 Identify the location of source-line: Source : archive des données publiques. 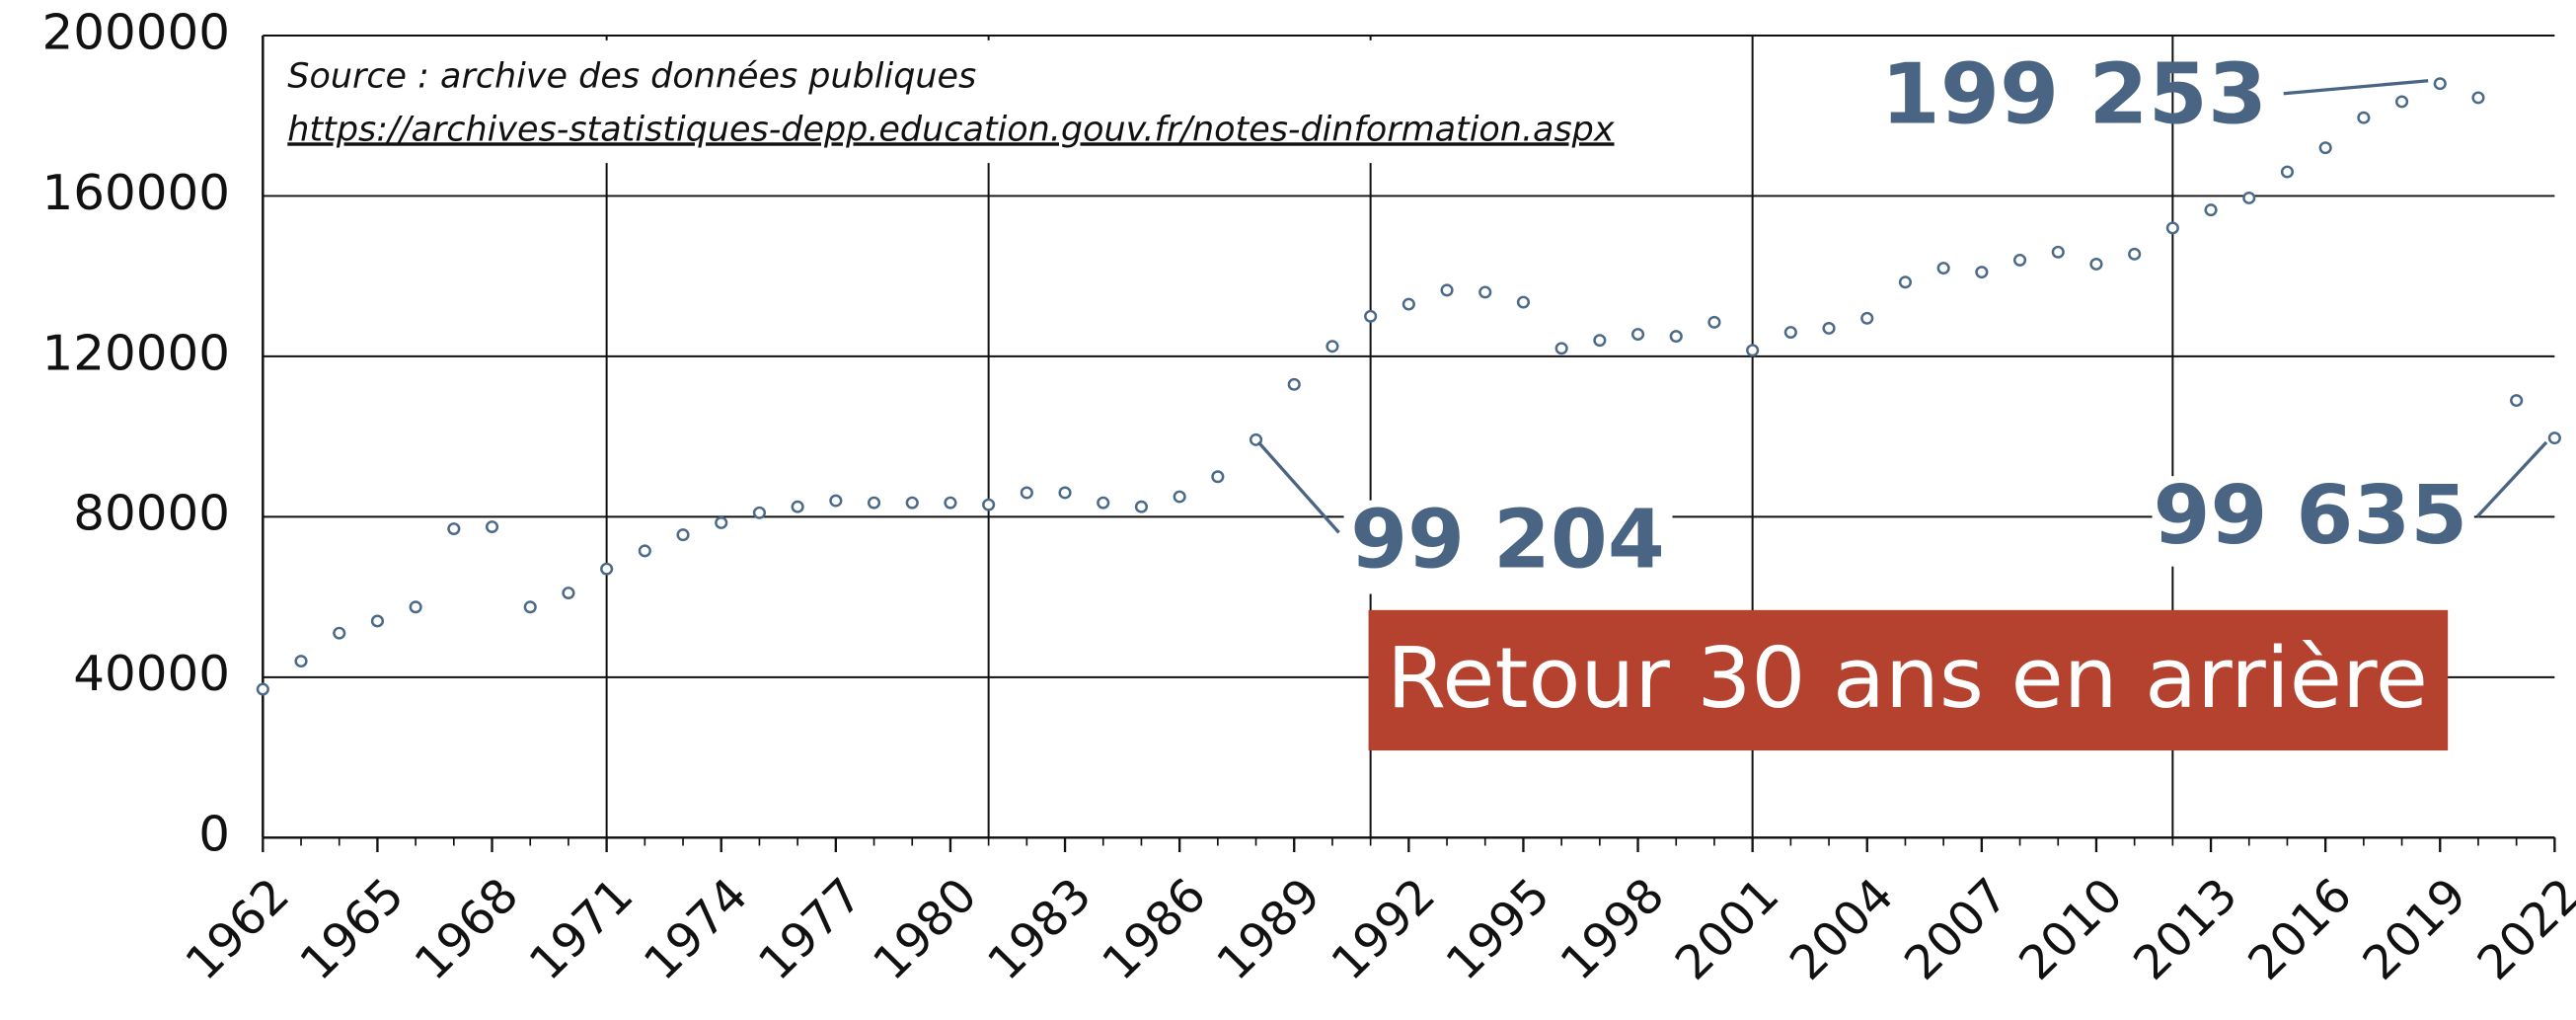
(631, 77).